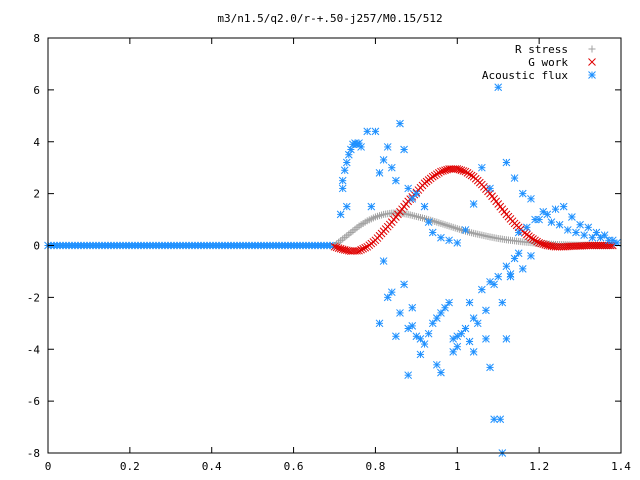 The image size is (640, 480). What do you see at coordinates (33, 297) in the screenshot?
I see `y-tick-label: -2` at bounding box center [33, 297].